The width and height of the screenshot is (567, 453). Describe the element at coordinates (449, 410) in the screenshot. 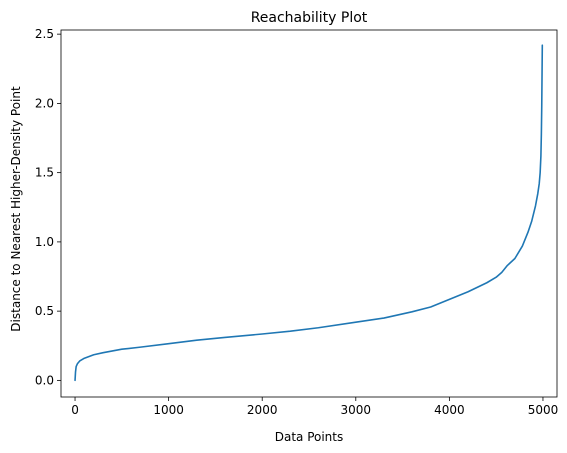

I see `x-tick-label: 4000` at that location.